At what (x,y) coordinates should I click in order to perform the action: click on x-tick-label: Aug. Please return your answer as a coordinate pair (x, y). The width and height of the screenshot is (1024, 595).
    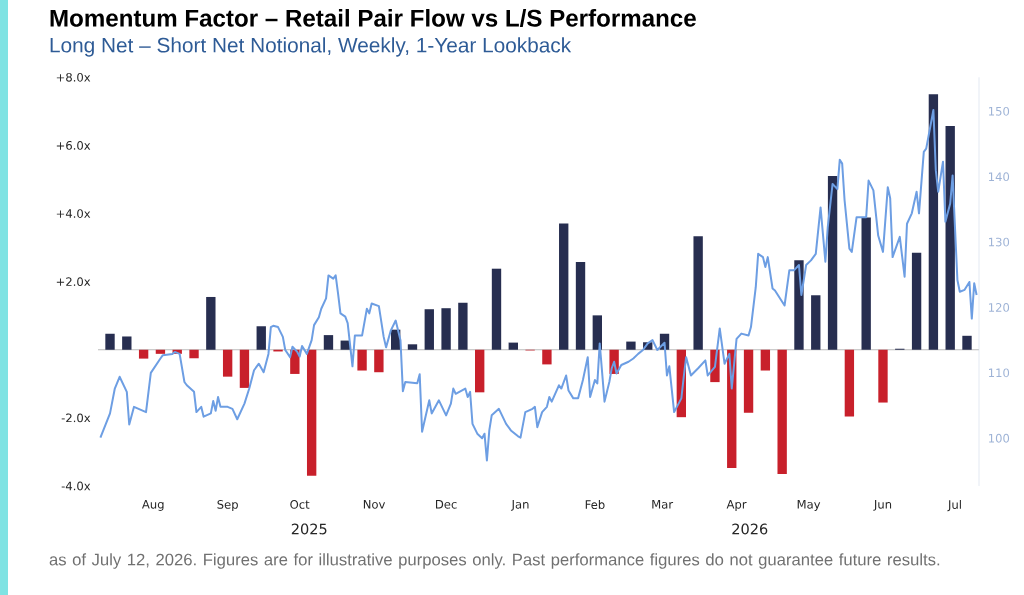
    Looking at the image, I should click on (152, 505).